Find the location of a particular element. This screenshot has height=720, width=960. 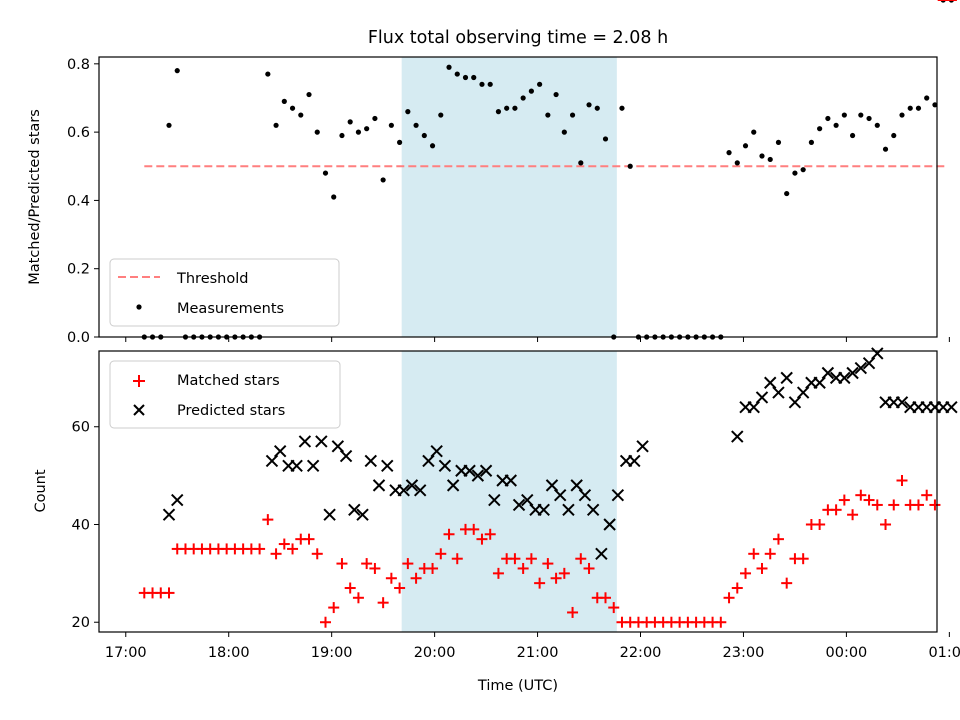

y-tick-label: 0.0 is located at coordinates (78, 338).